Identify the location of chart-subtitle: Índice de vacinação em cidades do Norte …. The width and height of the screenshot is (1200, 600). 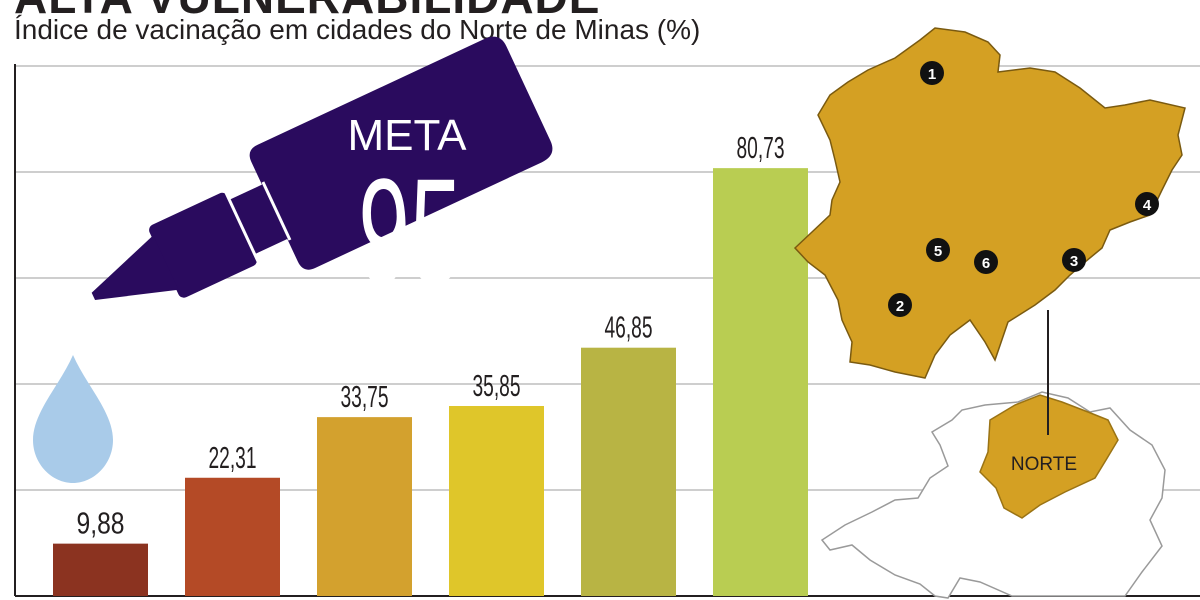
(357, 29).